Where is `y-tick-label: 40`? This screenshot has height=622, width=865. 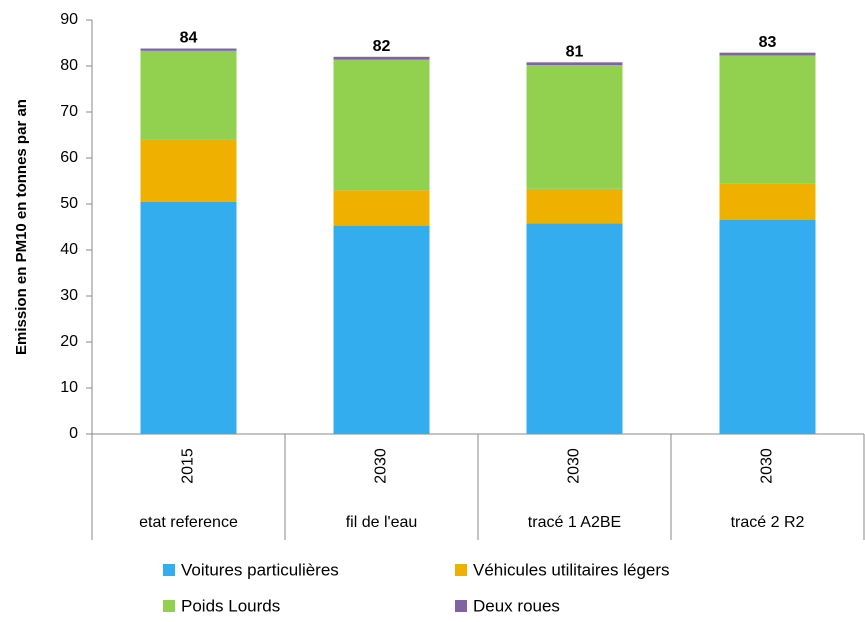 y-tick-label: 40 is located at coordinates (69, 249).